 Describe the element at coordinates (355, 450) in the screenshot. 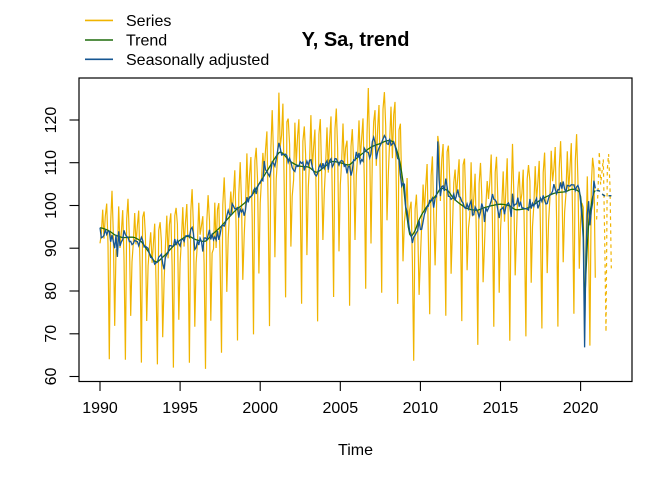

I see `svg-text: Time` at that location.